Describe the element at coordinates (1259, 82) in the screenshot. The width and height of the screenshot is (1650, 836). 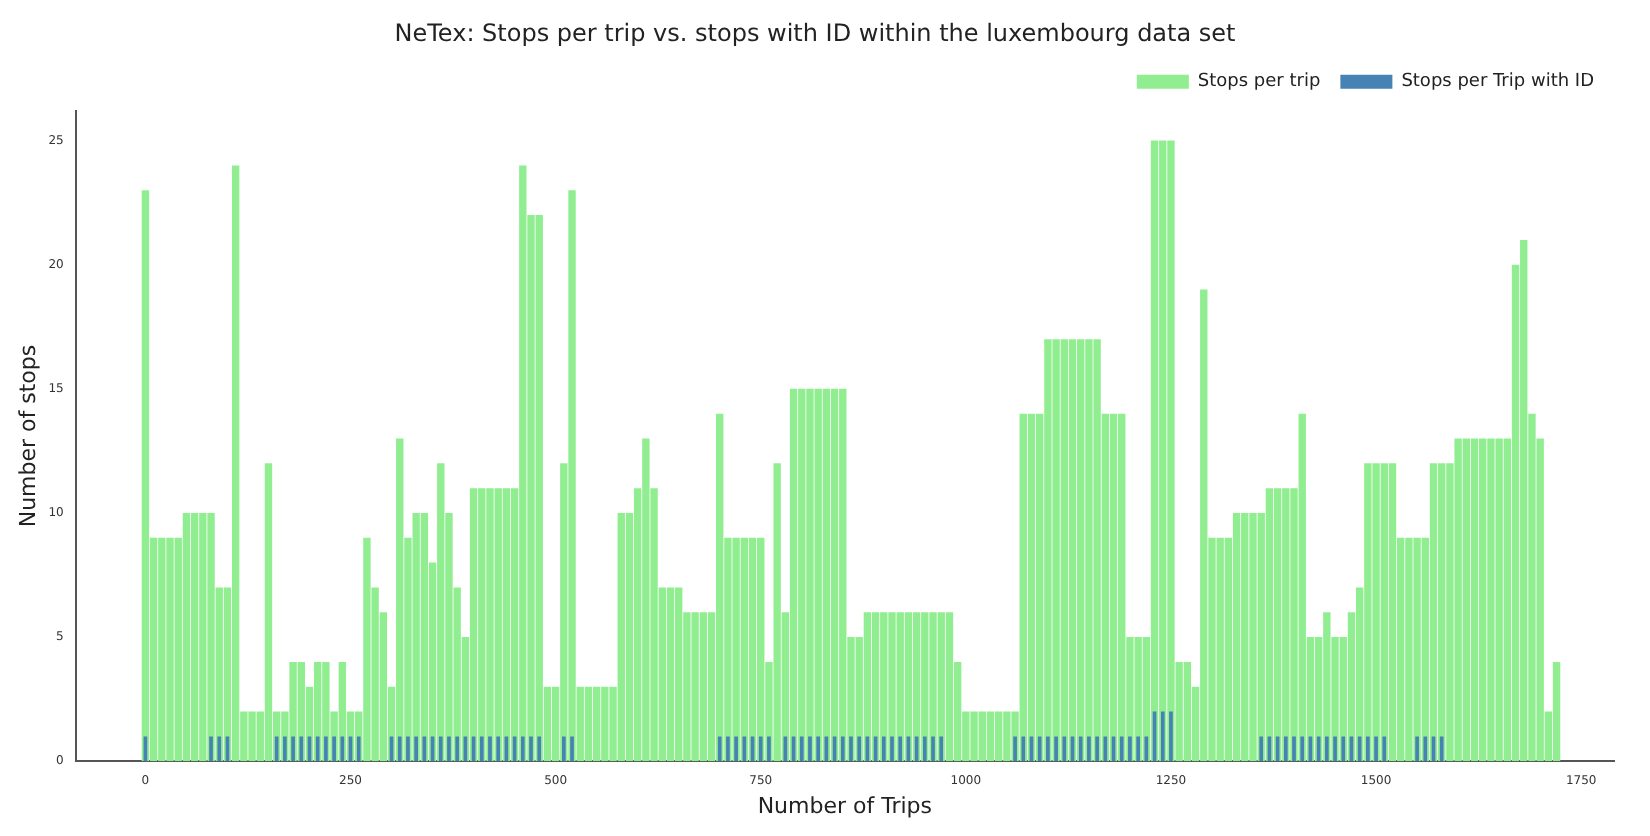
I see `legend-label: Stops per trip` at that location.